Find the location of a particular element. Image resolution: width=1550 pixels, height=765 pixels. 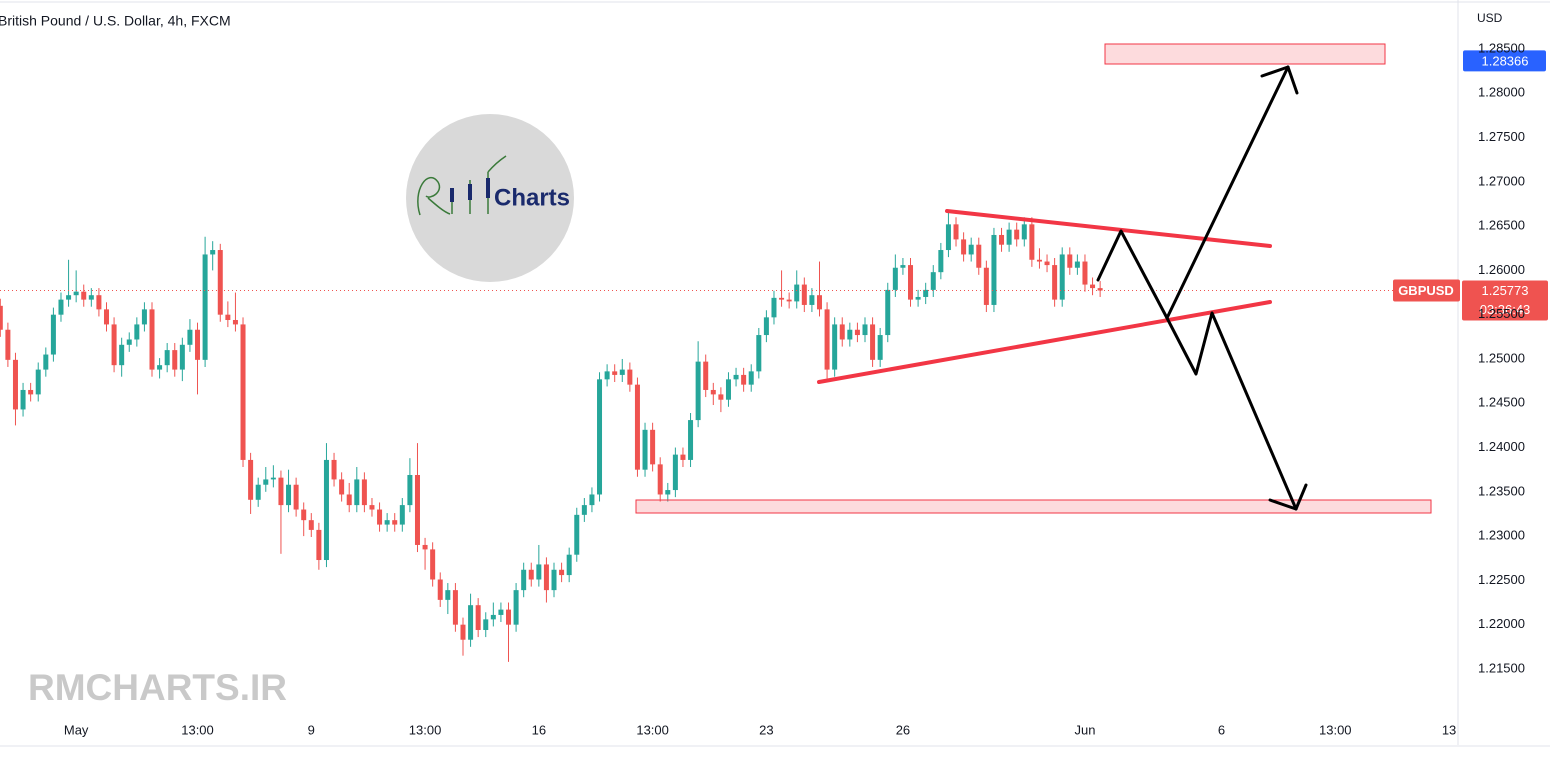

y-tick-label: 1.26500 is located at coordinates (1501, 225).